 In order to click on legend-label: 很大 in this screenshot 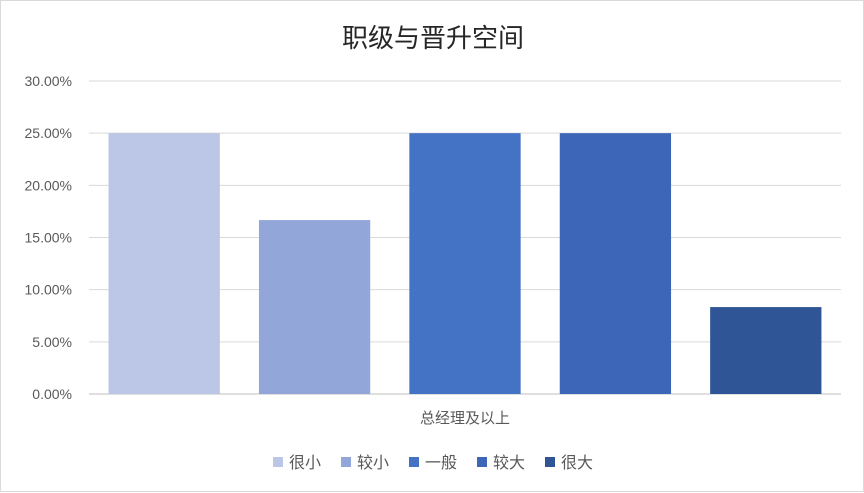, I will do `click(577, 462)`.